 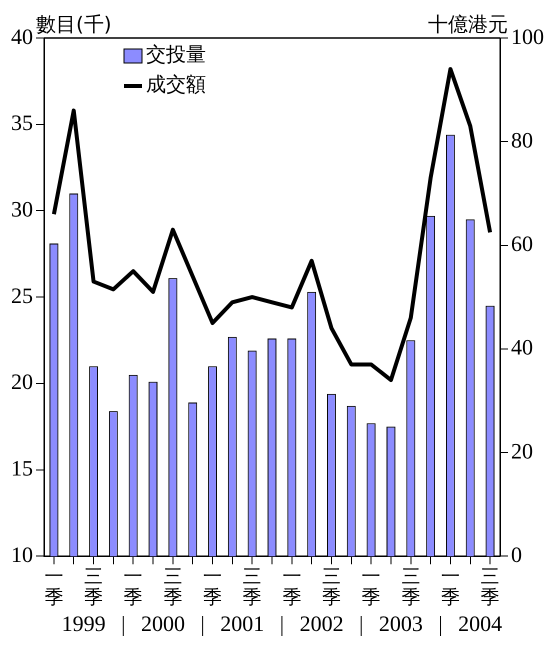 What do you see at coordinates (22, 468) in the screenshot?
I see `y-tick-label: 15` at bounding box center [22, 468].